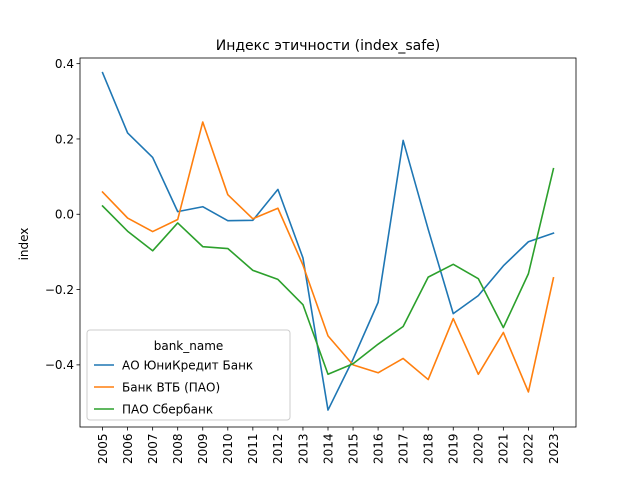  Describe the element at coordinates (328, 46) in the screenshot. I see `chart-title: Индекс этичности (index_safe)` at that location.